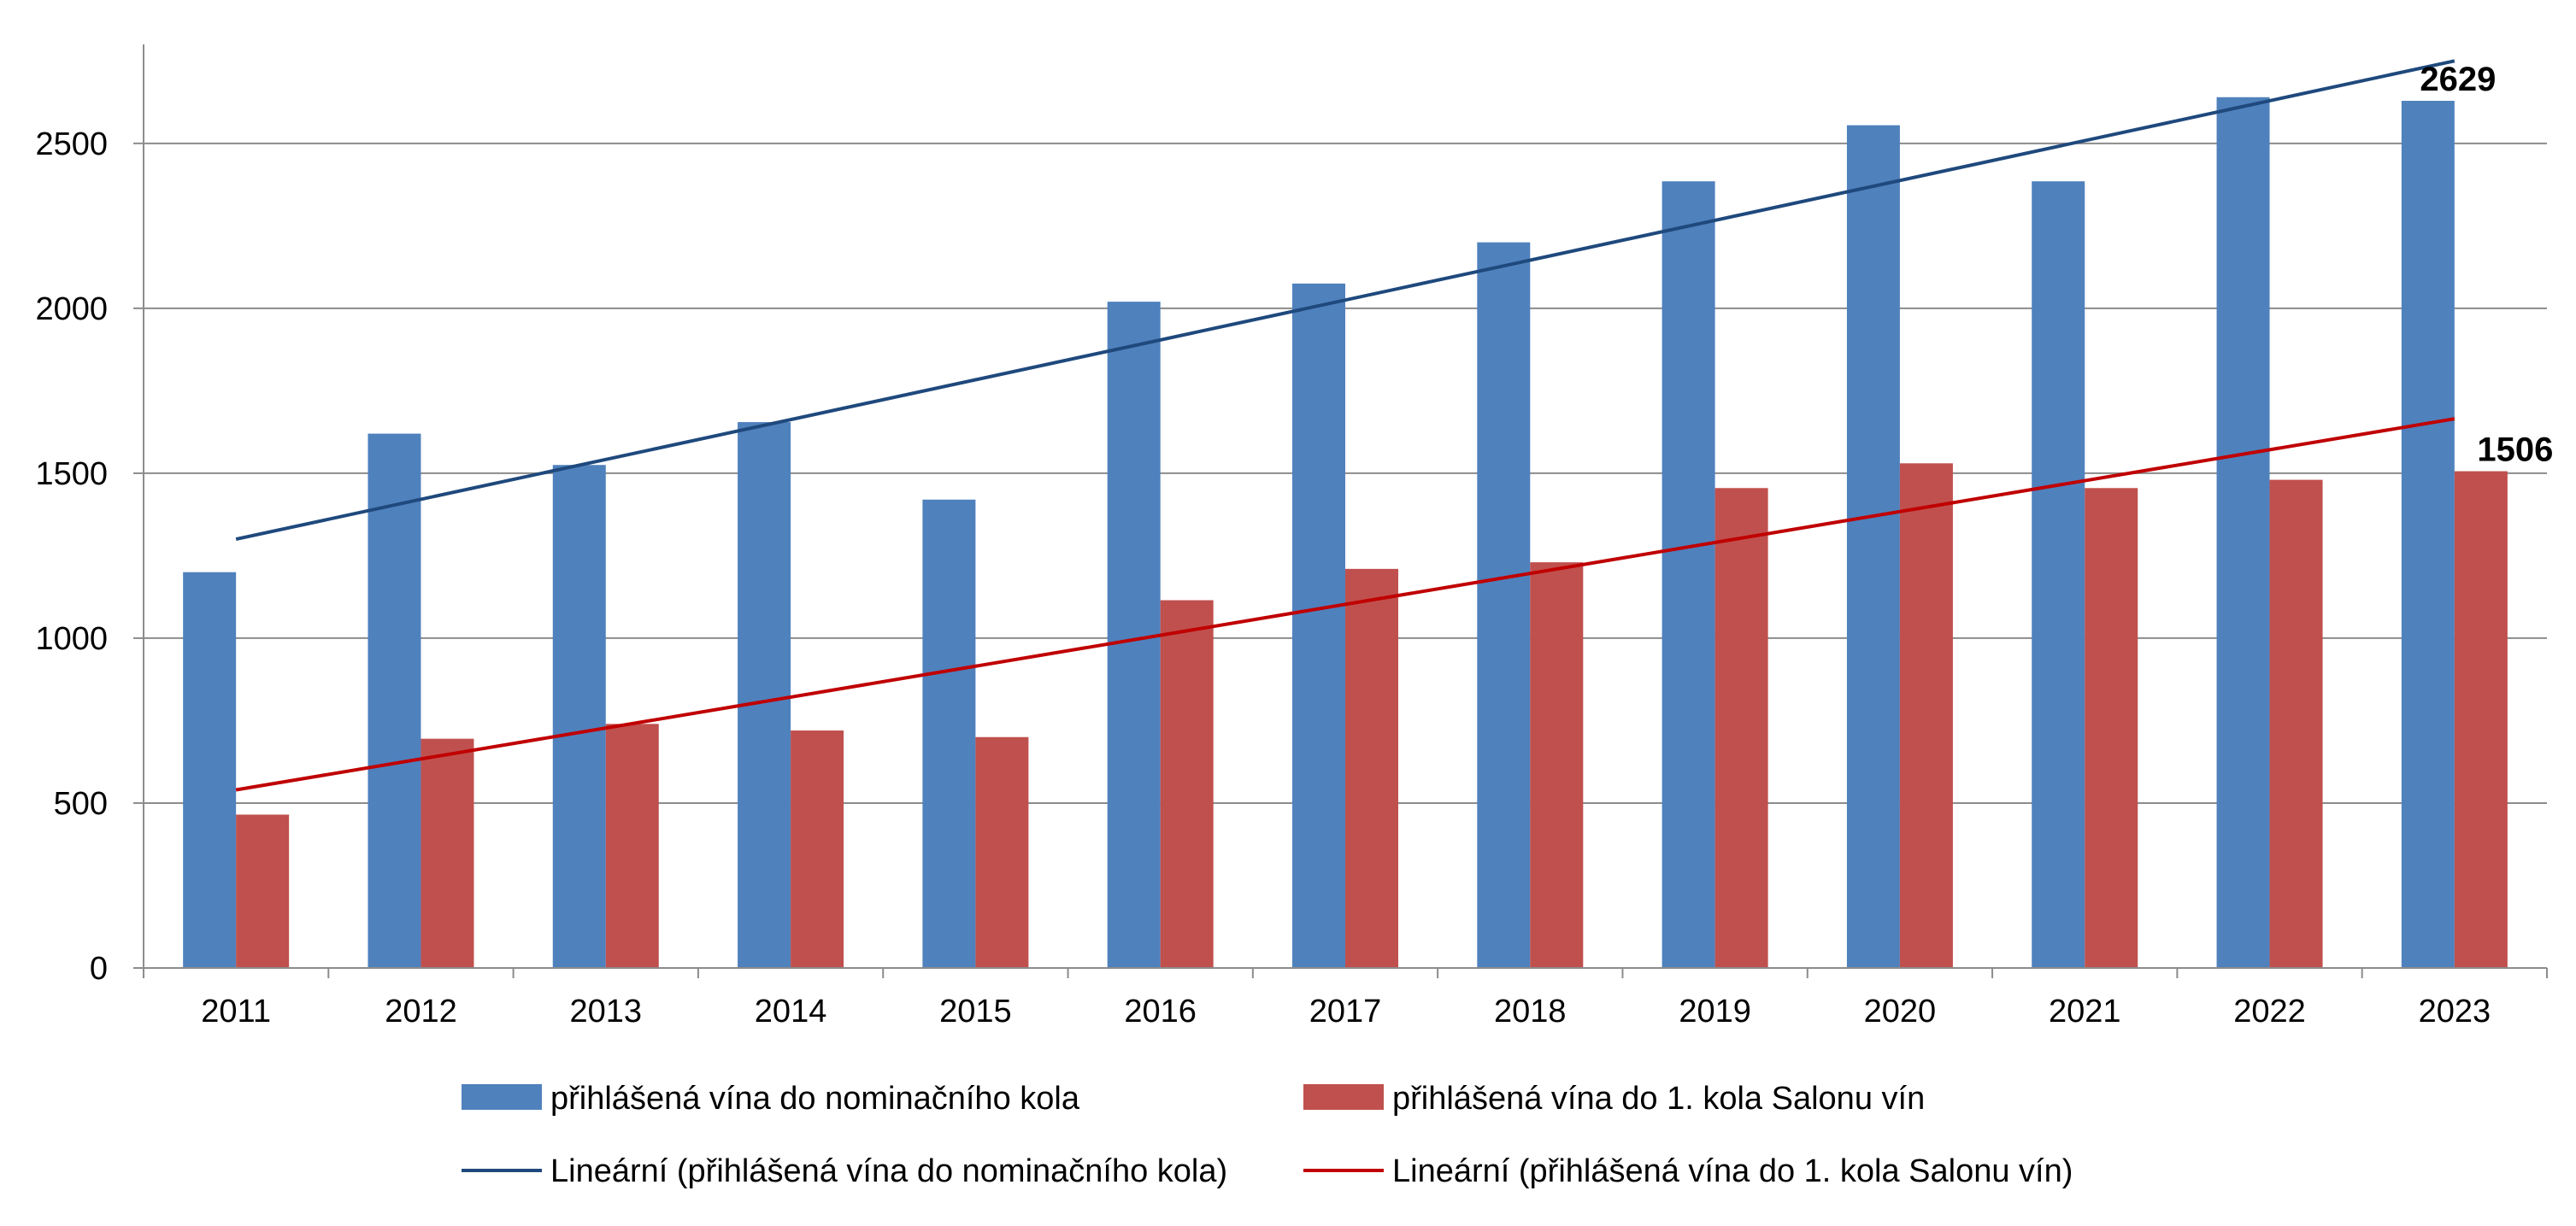 This screenshot has width=2576, height=1226. Describe the element at coordinates (2515, 450) in the screenshot. I see `data-label: 1506` at that location.